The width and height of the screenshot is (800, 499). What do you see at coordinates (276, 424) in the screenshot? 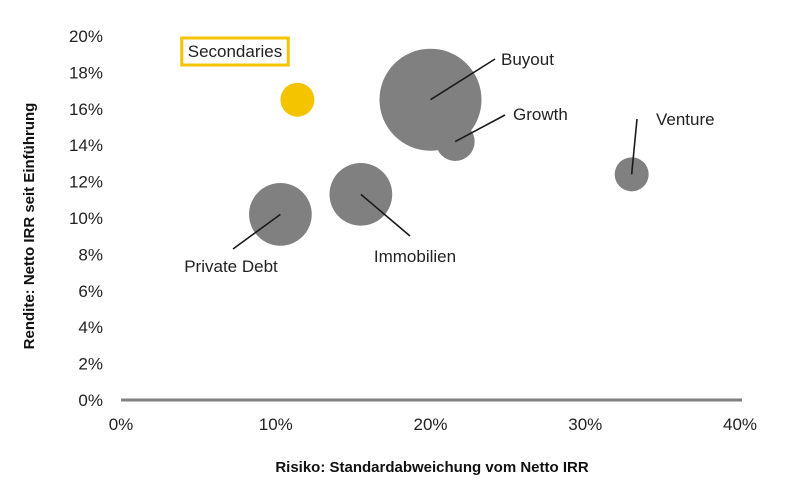
I see `x-tick-label: 10%` at bounding box center [276, 424].